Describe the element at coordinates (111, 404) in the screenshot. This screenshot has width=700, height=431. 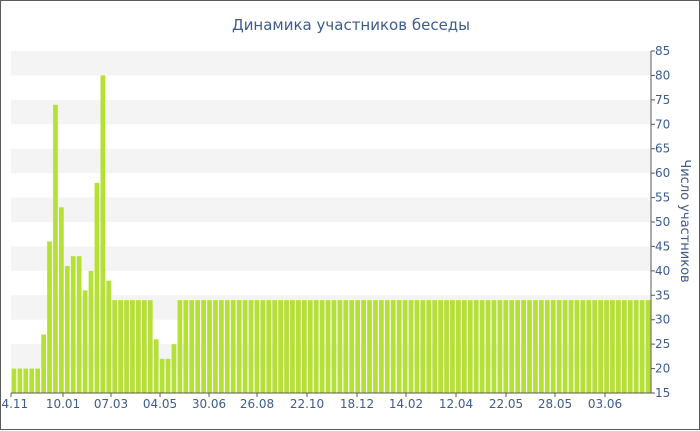
I see `x-tick-label: 07.03` at that location.